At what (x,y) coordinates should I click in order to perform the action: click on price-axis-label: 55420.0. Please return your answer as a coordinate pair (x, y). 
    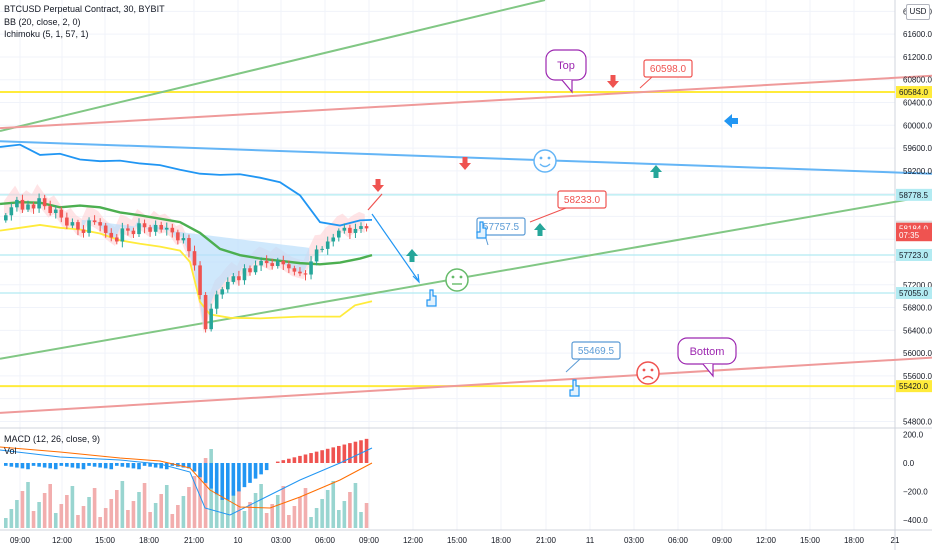
    Looking at the image, I should click on (913, 386).